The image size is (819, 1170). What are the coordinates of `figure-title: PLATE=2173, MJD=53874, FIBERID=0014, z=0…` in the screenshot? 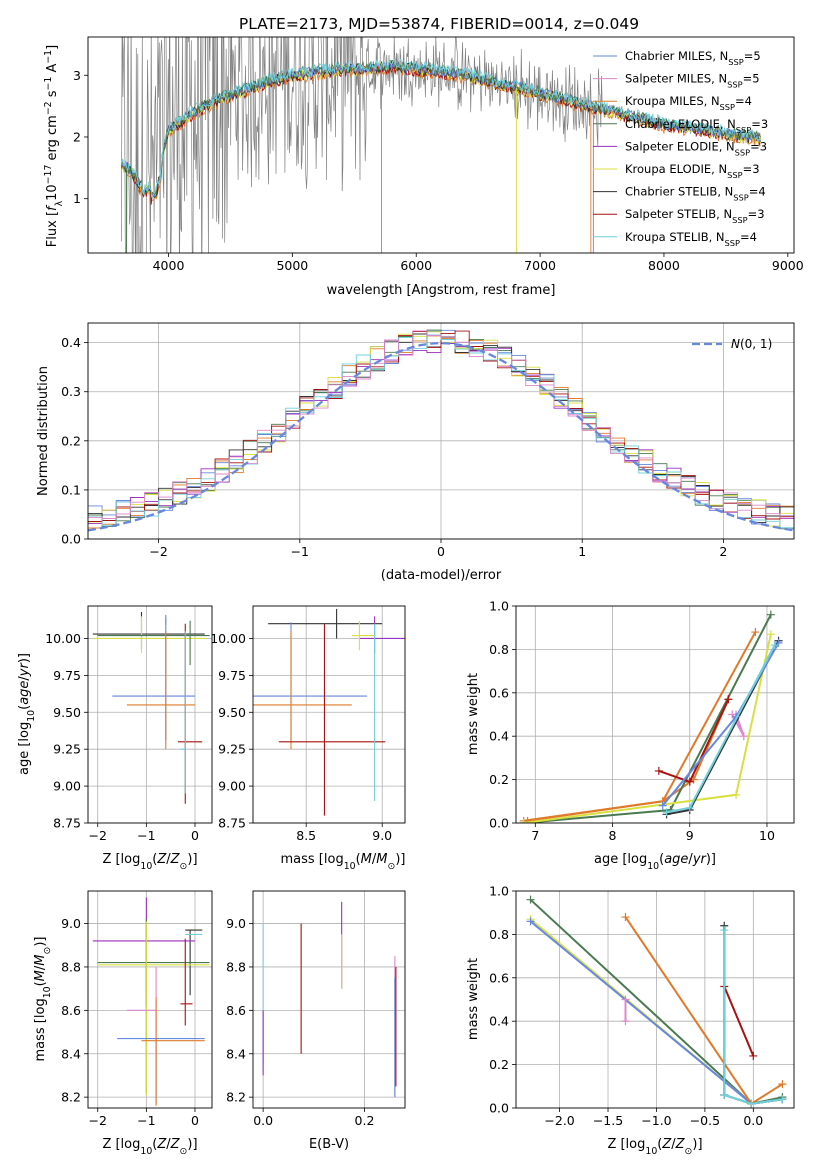 It's located at (439, 24).